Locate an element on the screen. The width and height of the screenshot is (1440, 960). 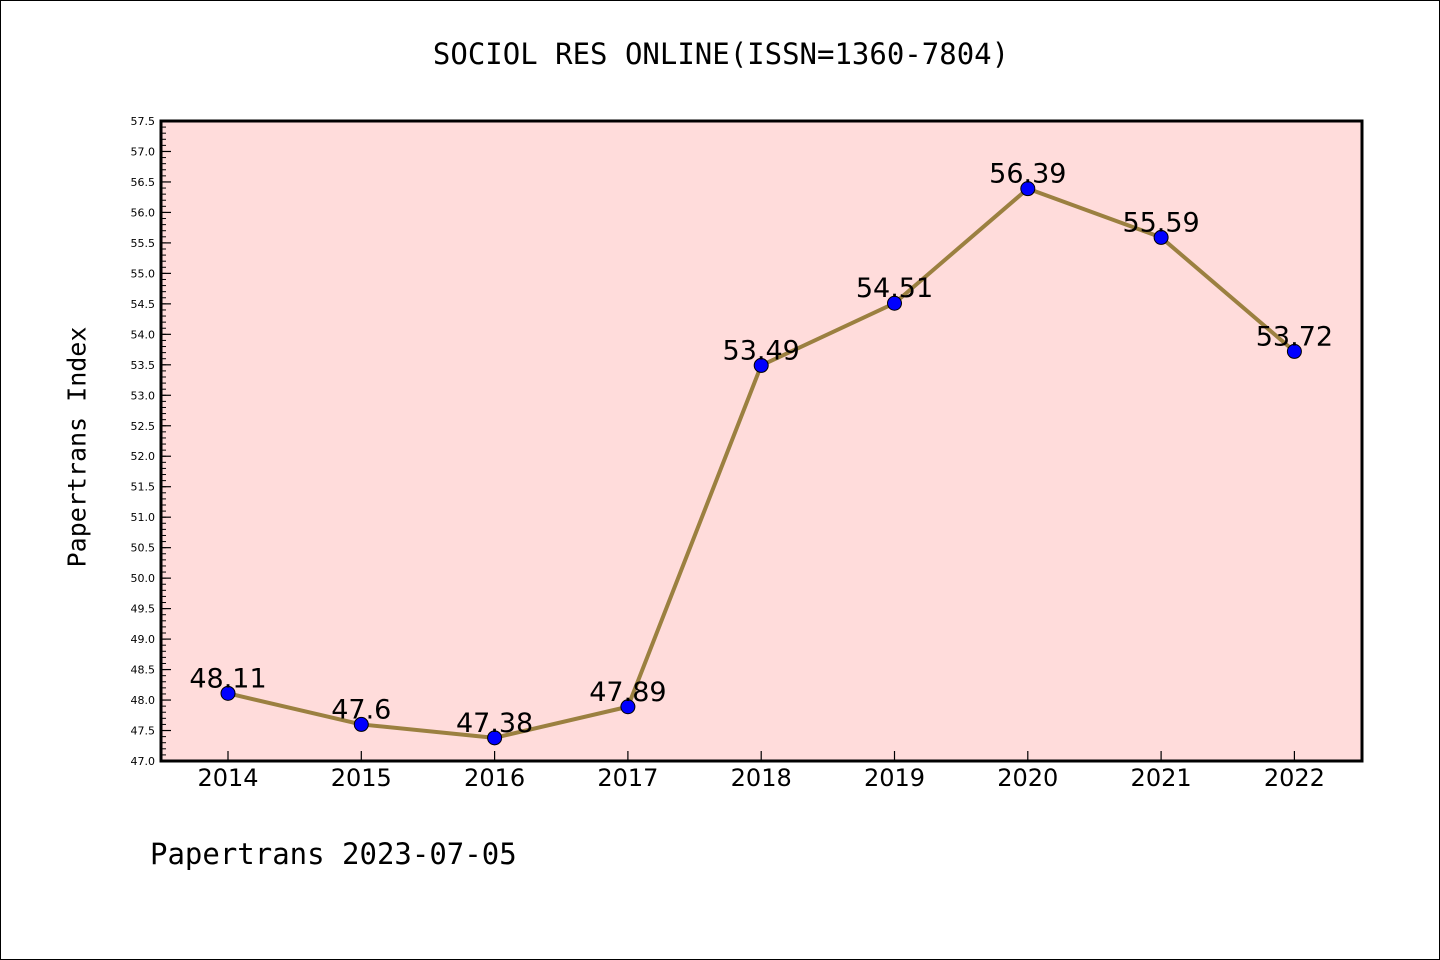
data-label: 53.72 is located at coordinates (1294, 336).